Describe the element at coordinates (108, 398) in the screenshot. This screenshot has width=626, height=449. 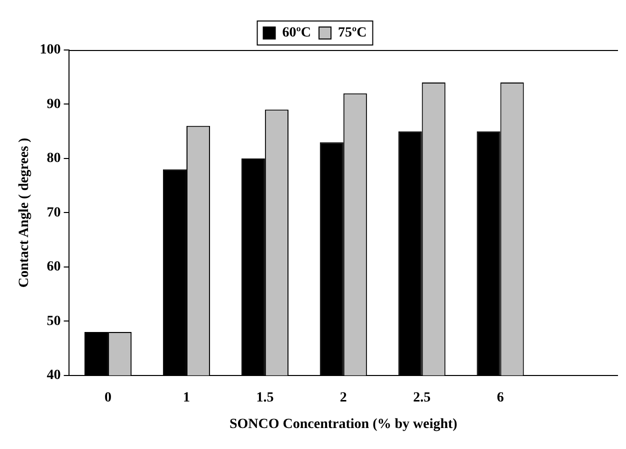
I see `x-tick-label: 0` at that location.